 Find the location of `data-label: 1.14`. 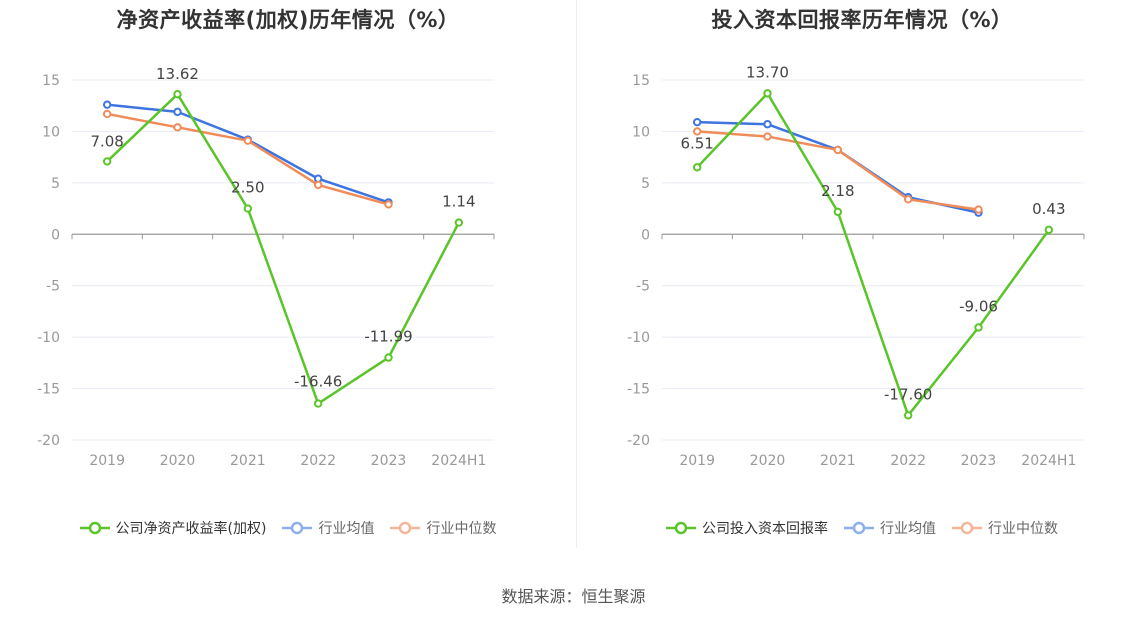

data-label: 1.14 is located at coordinates (458, 202).